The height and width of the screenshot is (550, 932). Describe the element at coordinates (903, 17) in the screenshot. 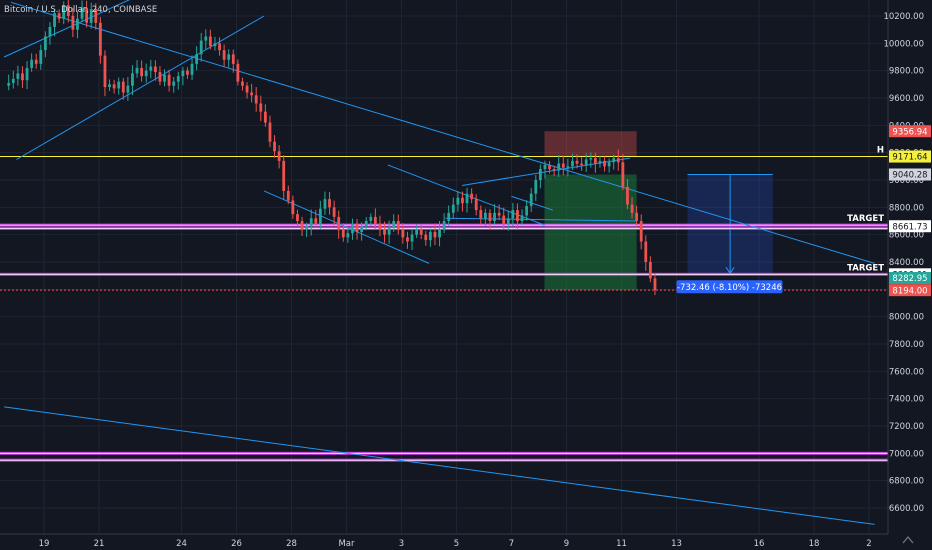

I see `y-tick-label: 10200.00` at that location.